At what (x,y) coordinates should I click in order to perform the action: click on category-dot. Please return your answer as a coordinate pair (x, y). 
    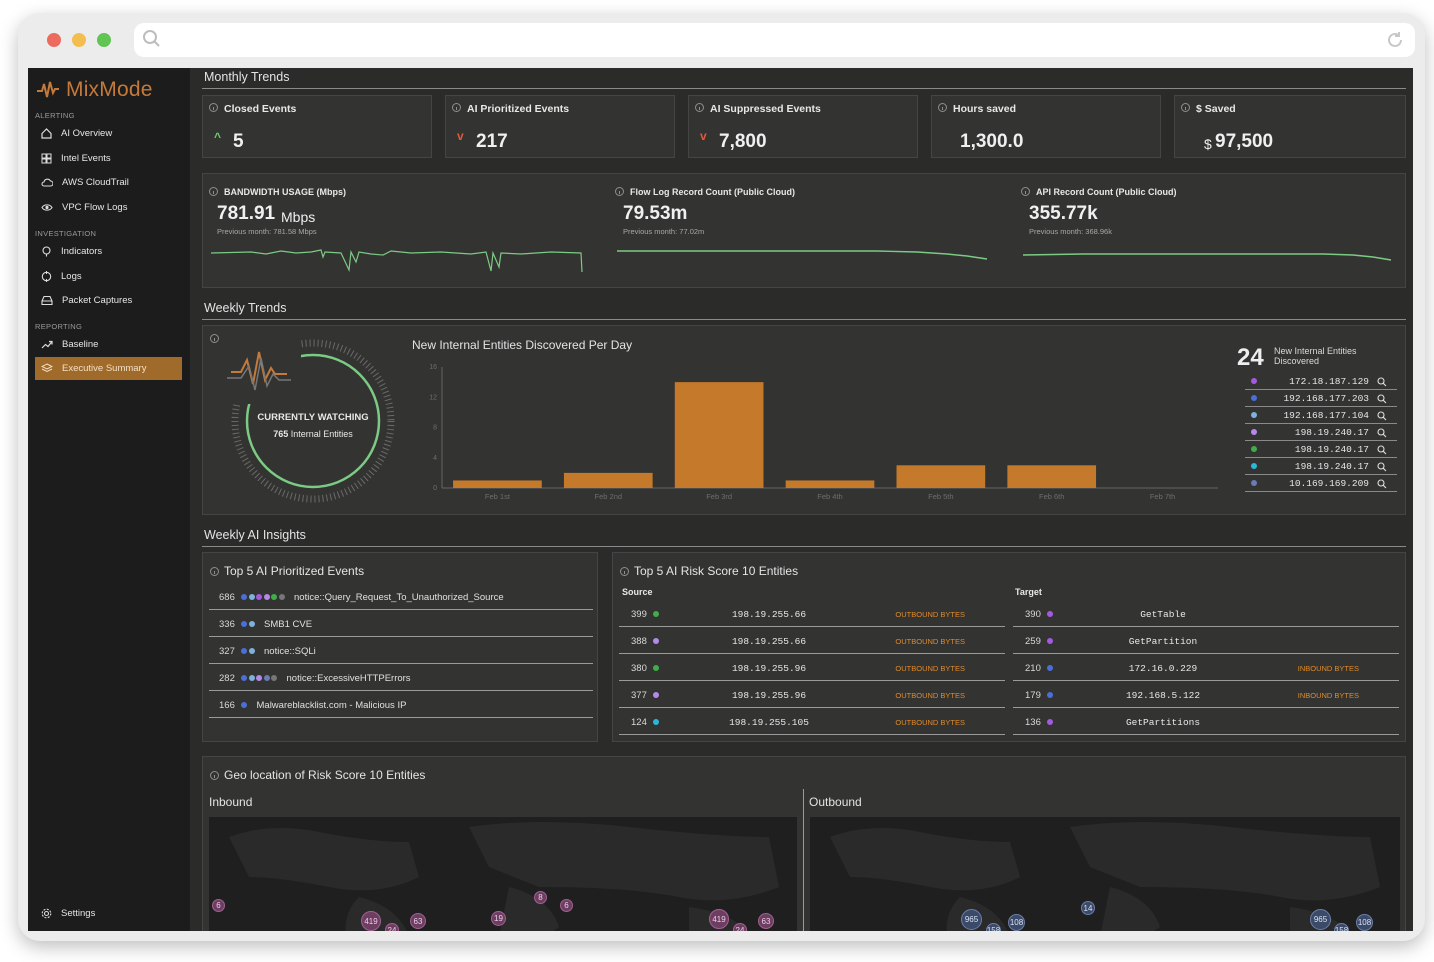
    Looking at the image, I should click on (251, 651).